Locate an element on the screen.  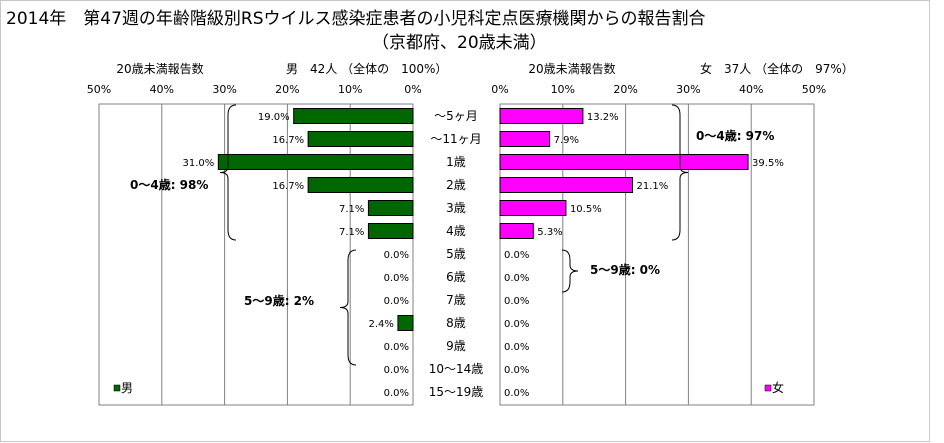
chart-subtitle: （京都府、20歳未満） is located at coordinates (459, 43).